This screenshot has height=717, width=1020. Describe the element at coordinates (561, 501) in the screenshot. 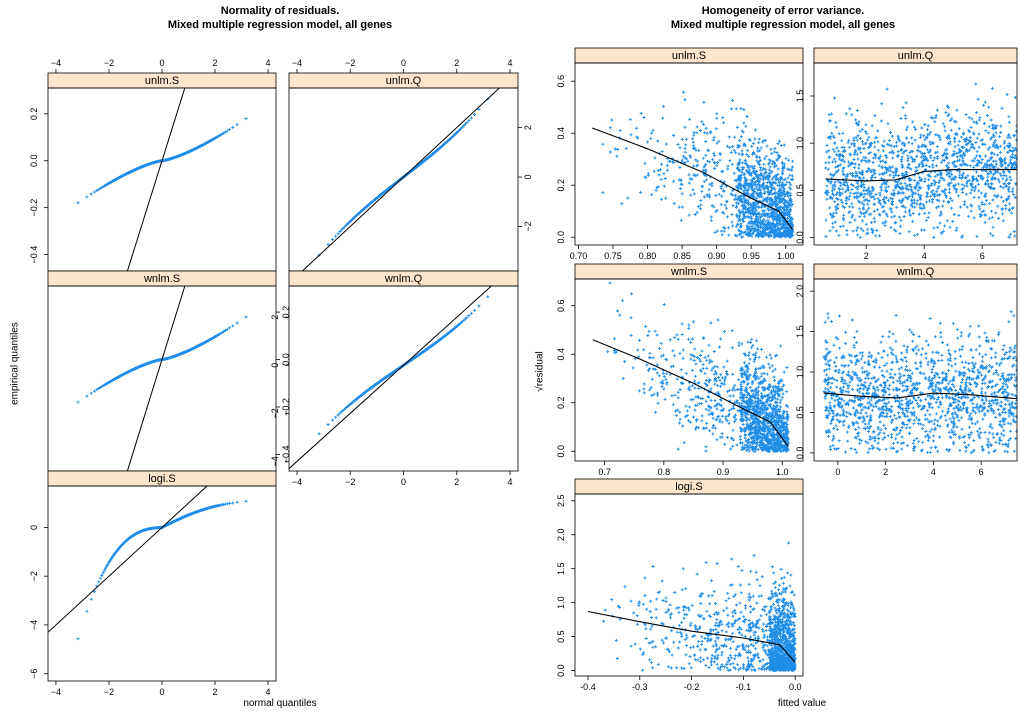

I see `y-tick-label: 2.5` at that location.